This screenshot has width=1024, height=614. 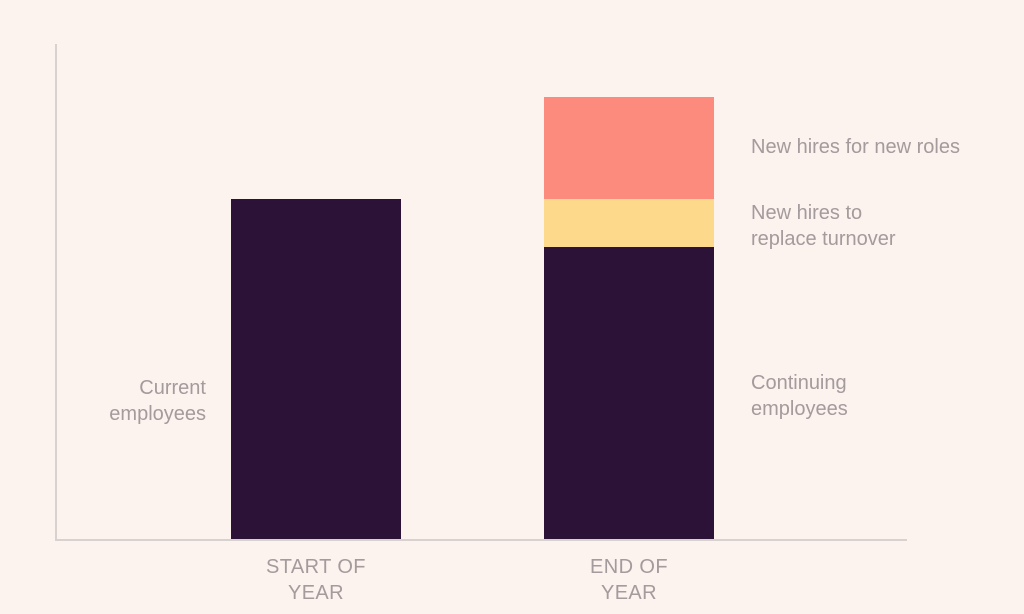 I want to click on bar-end-of-year, so click(x=629, y=318).